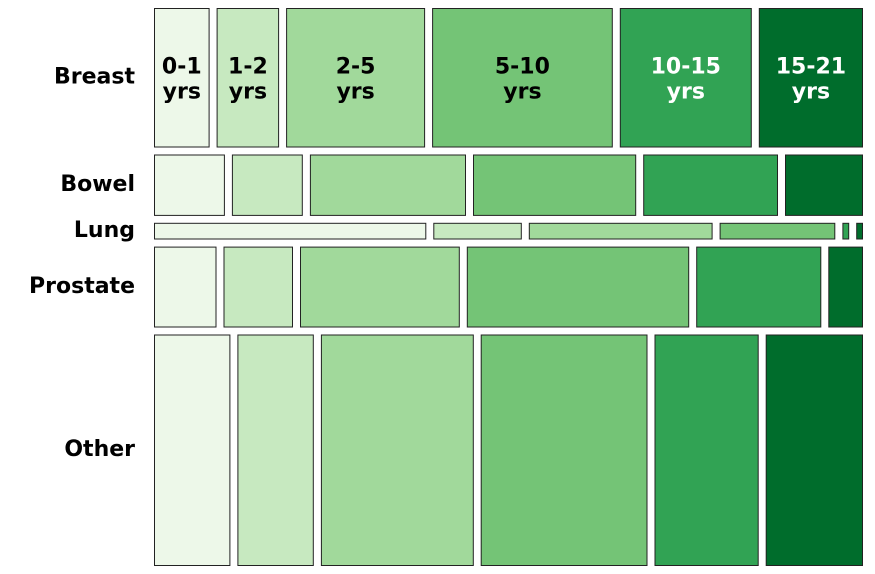  I want to click on row-label-bowel: Bowel, so click(97, 184).